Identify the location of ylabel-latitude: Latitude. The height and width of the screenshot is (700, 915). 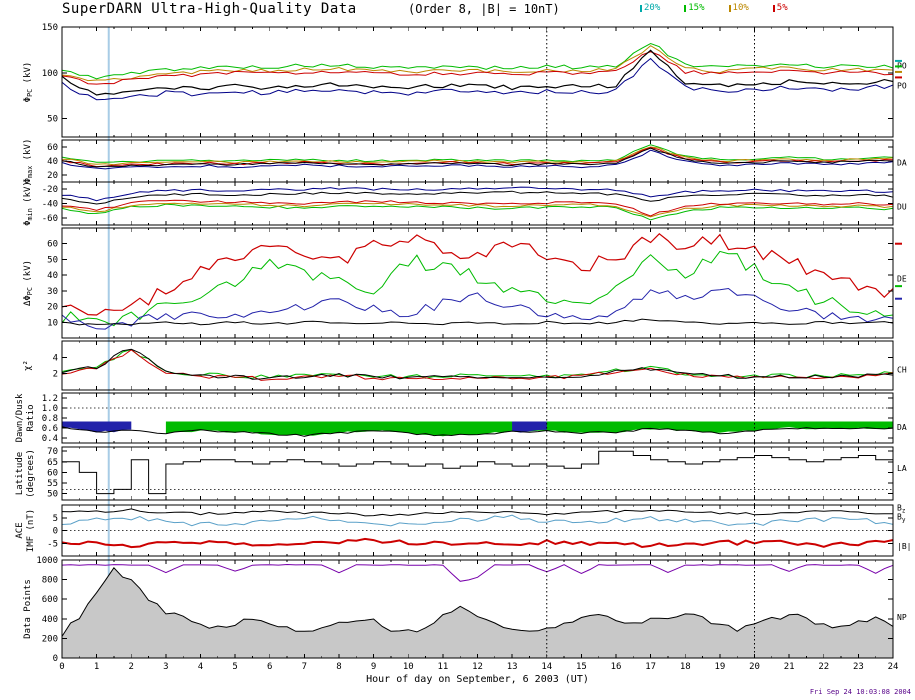
(20, 473).